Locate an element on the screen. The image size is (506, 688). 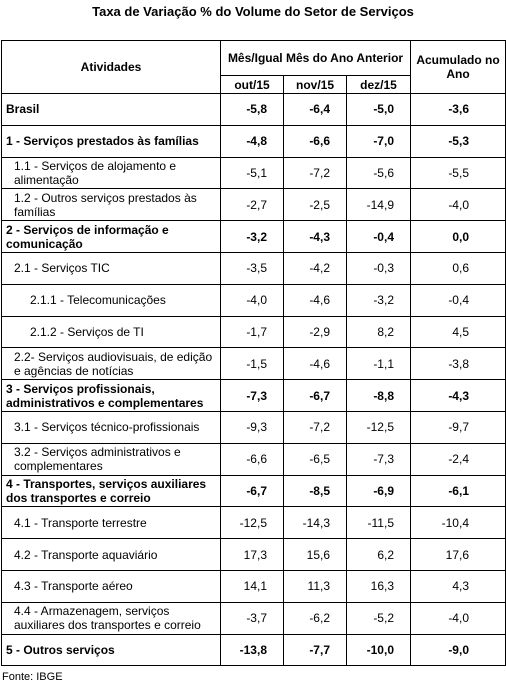
value-cell: 14,1 is located at coordinates (252, 586).